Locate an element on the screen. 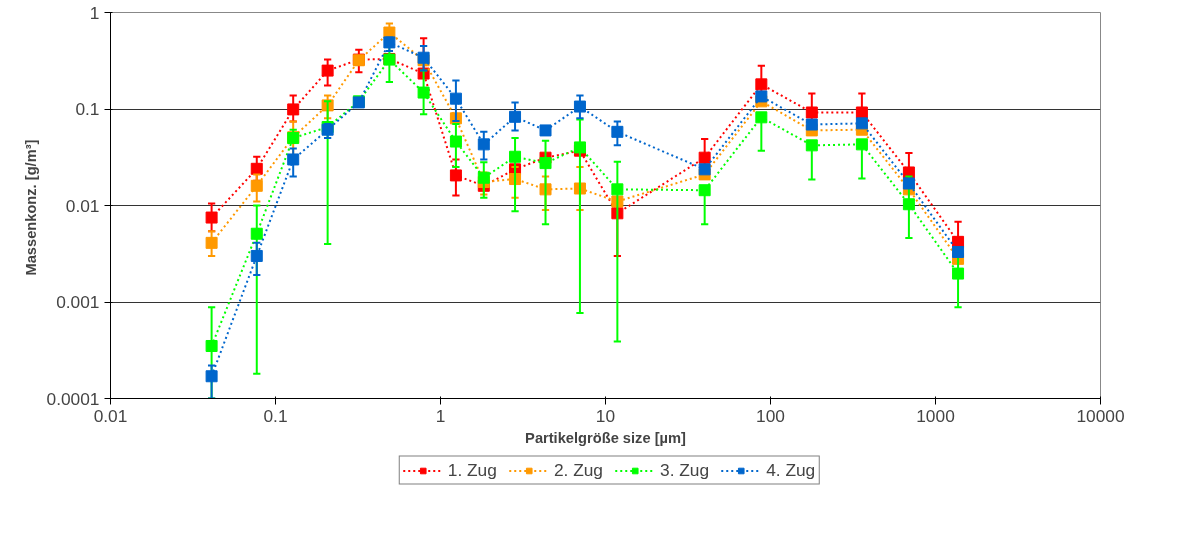  x-axis-title: Partikelgröße size [µm] is located at coordinates (605, 437).